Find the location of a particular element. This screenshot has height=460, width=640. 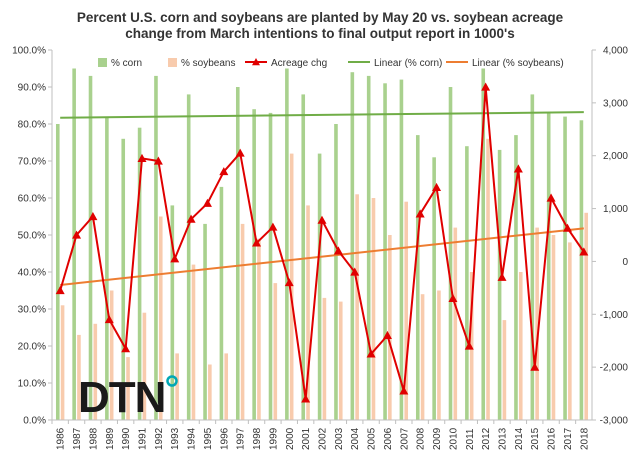

legend-item-corn: % corn is located at coordinates (120, 63).